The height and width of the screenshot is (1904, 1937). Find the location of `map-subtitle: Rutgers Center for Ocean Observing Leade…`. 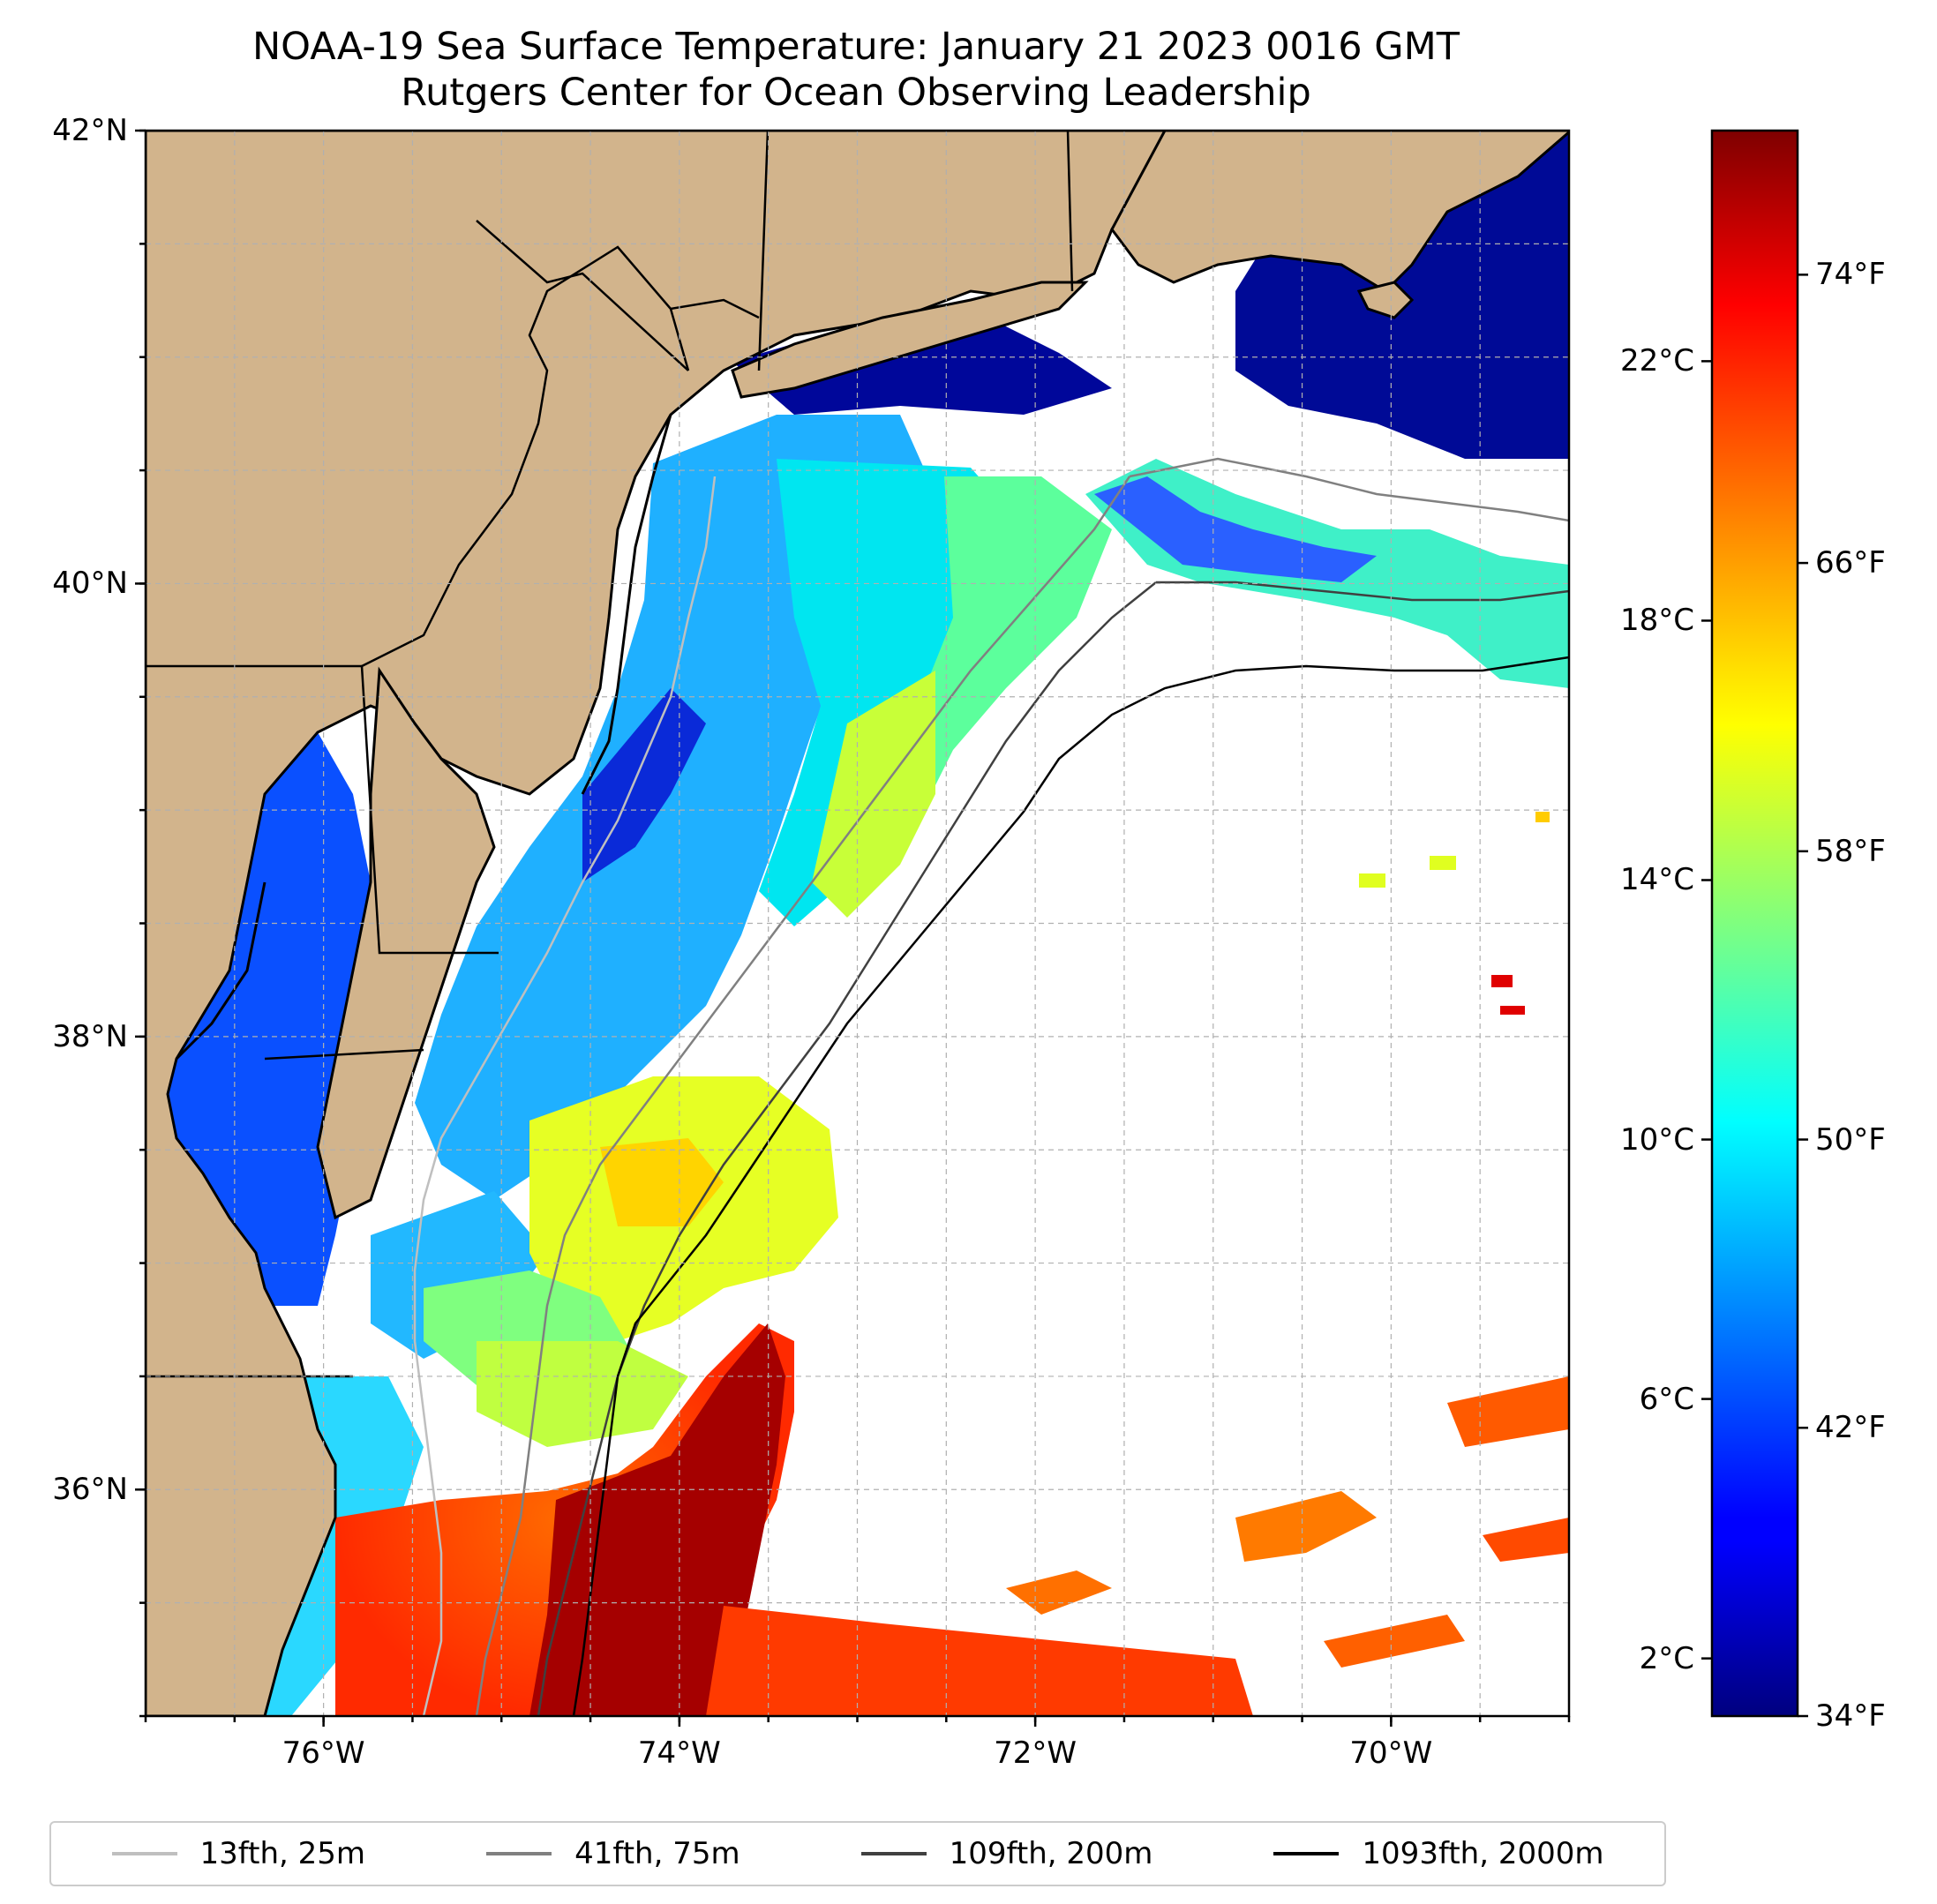

map-subtitle: Rutgers Center for Ocean Observing Leade… is located at coordinates (856, 93).